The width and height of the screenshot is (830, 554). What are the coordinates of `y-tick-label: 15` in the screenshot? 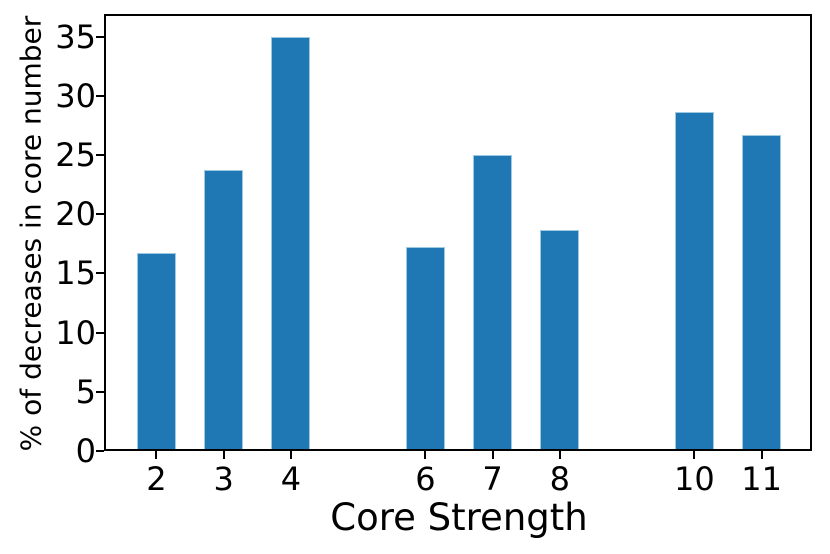 It's located at (75, 273).